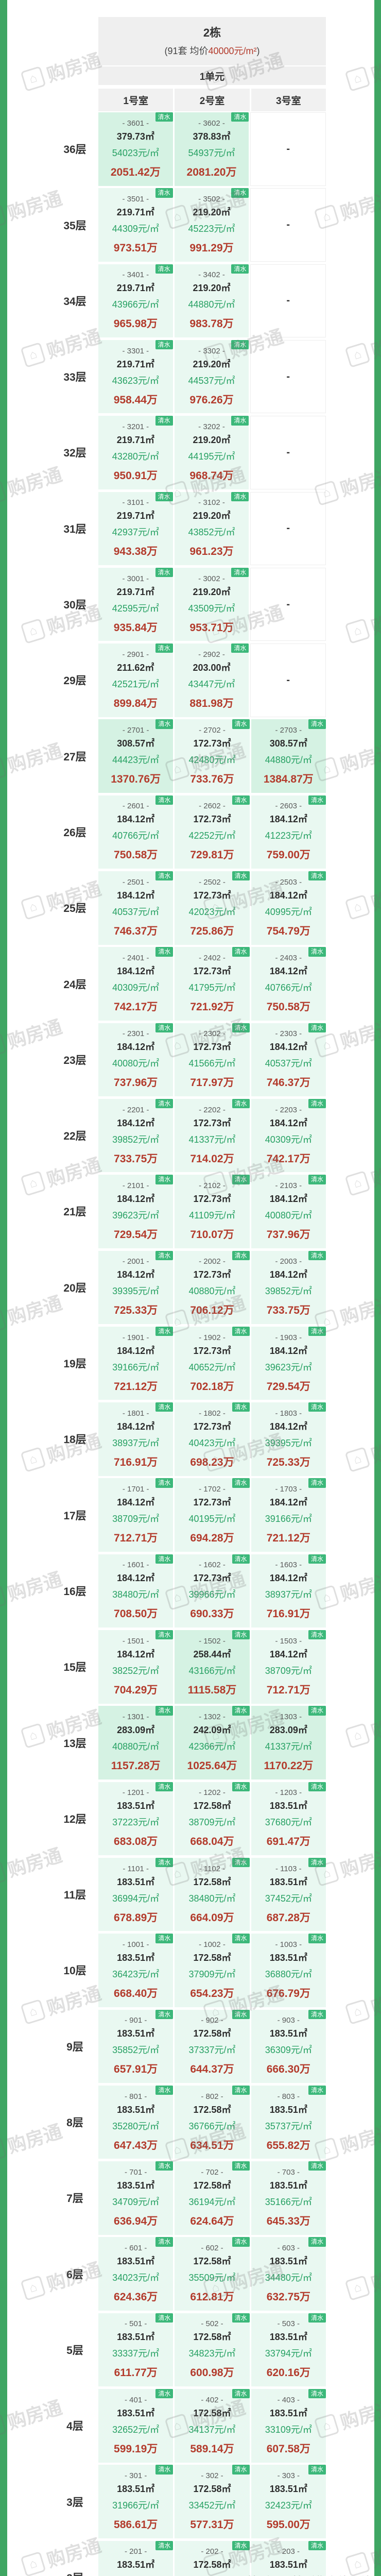 The height and width of the screenshot is (2576, 381). I want to click on unit-cell: 清水 - 2102 - 172.73㎡ 41109元/㎡ 710.07万, so click(212, 1211).